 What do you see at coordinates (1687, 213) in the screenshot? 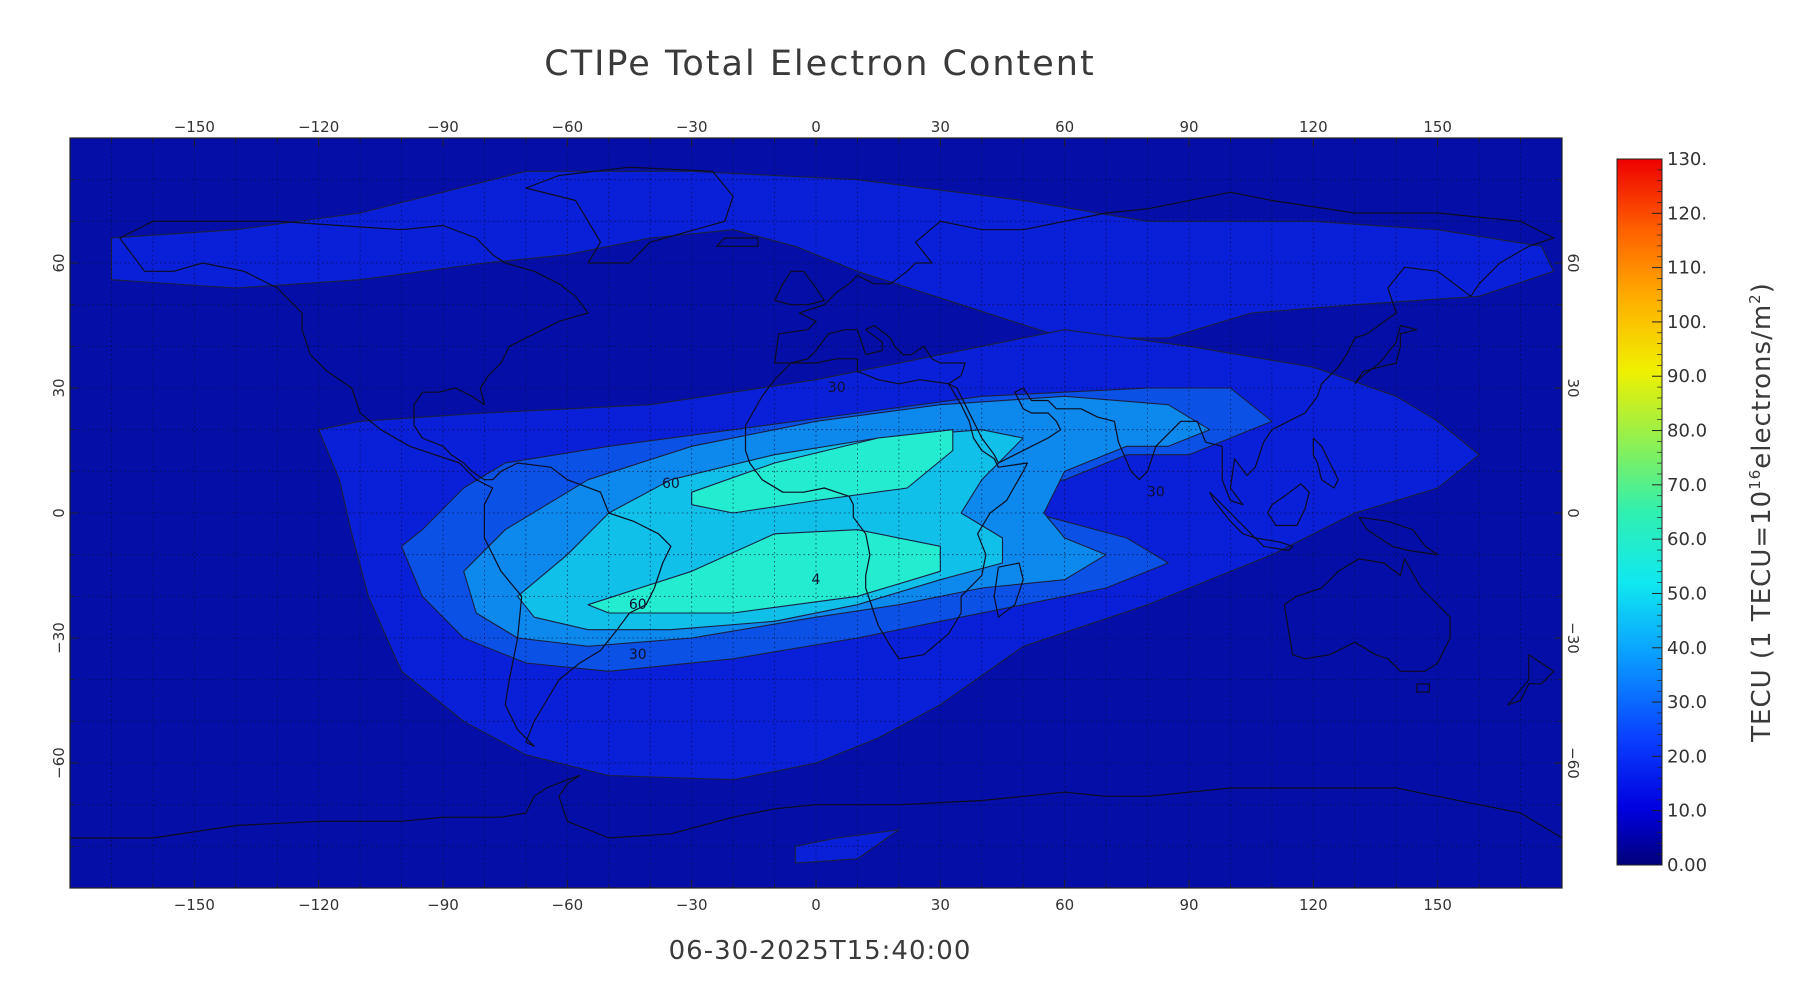
I see `colorbar-tick-label: 120.` at bounding box center [1687, 213].